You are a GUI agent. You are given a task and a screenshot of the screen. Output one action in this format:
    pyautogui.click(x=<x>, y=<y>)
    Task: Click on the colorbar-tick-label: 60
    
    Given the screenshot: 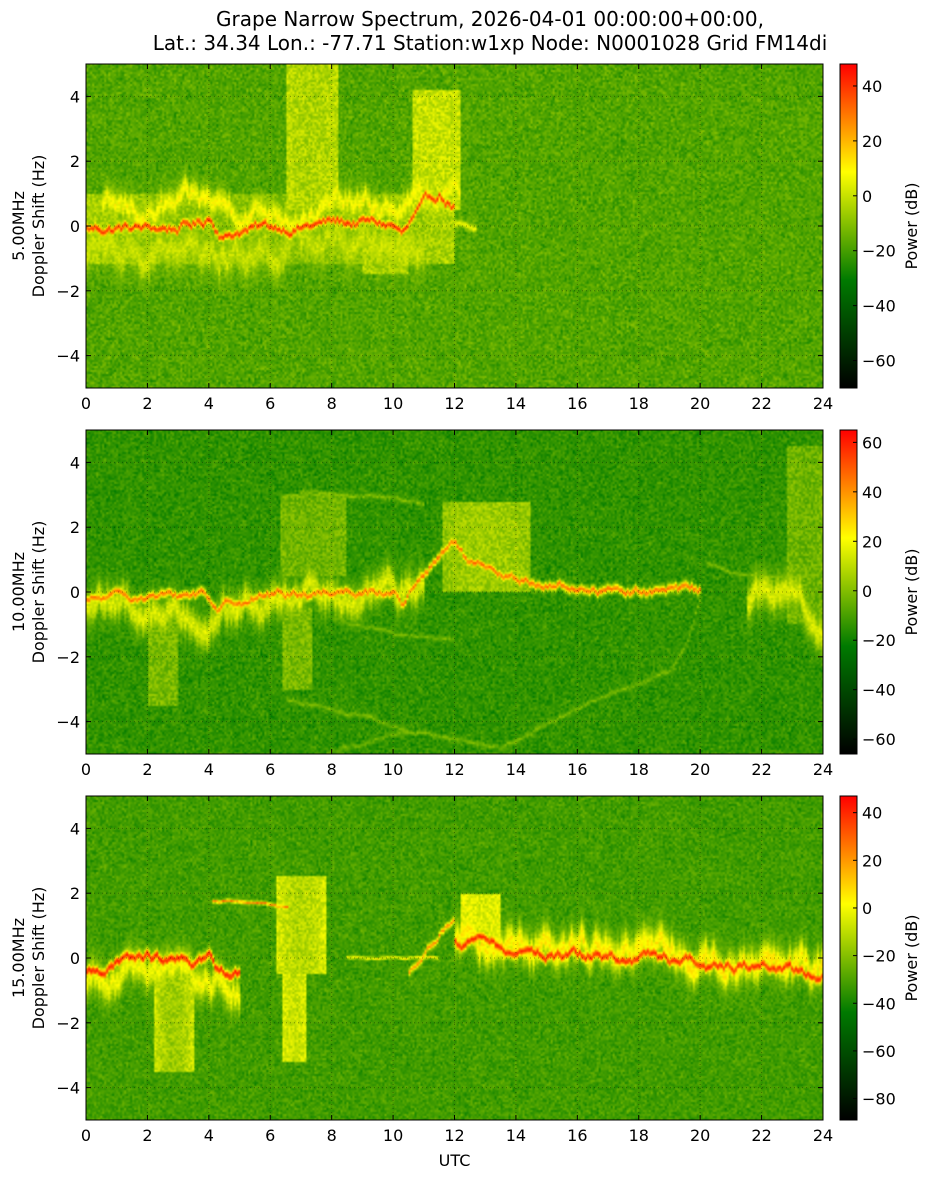 What is the action you would take?
    pyautogui.click(x=872, y=442)
    